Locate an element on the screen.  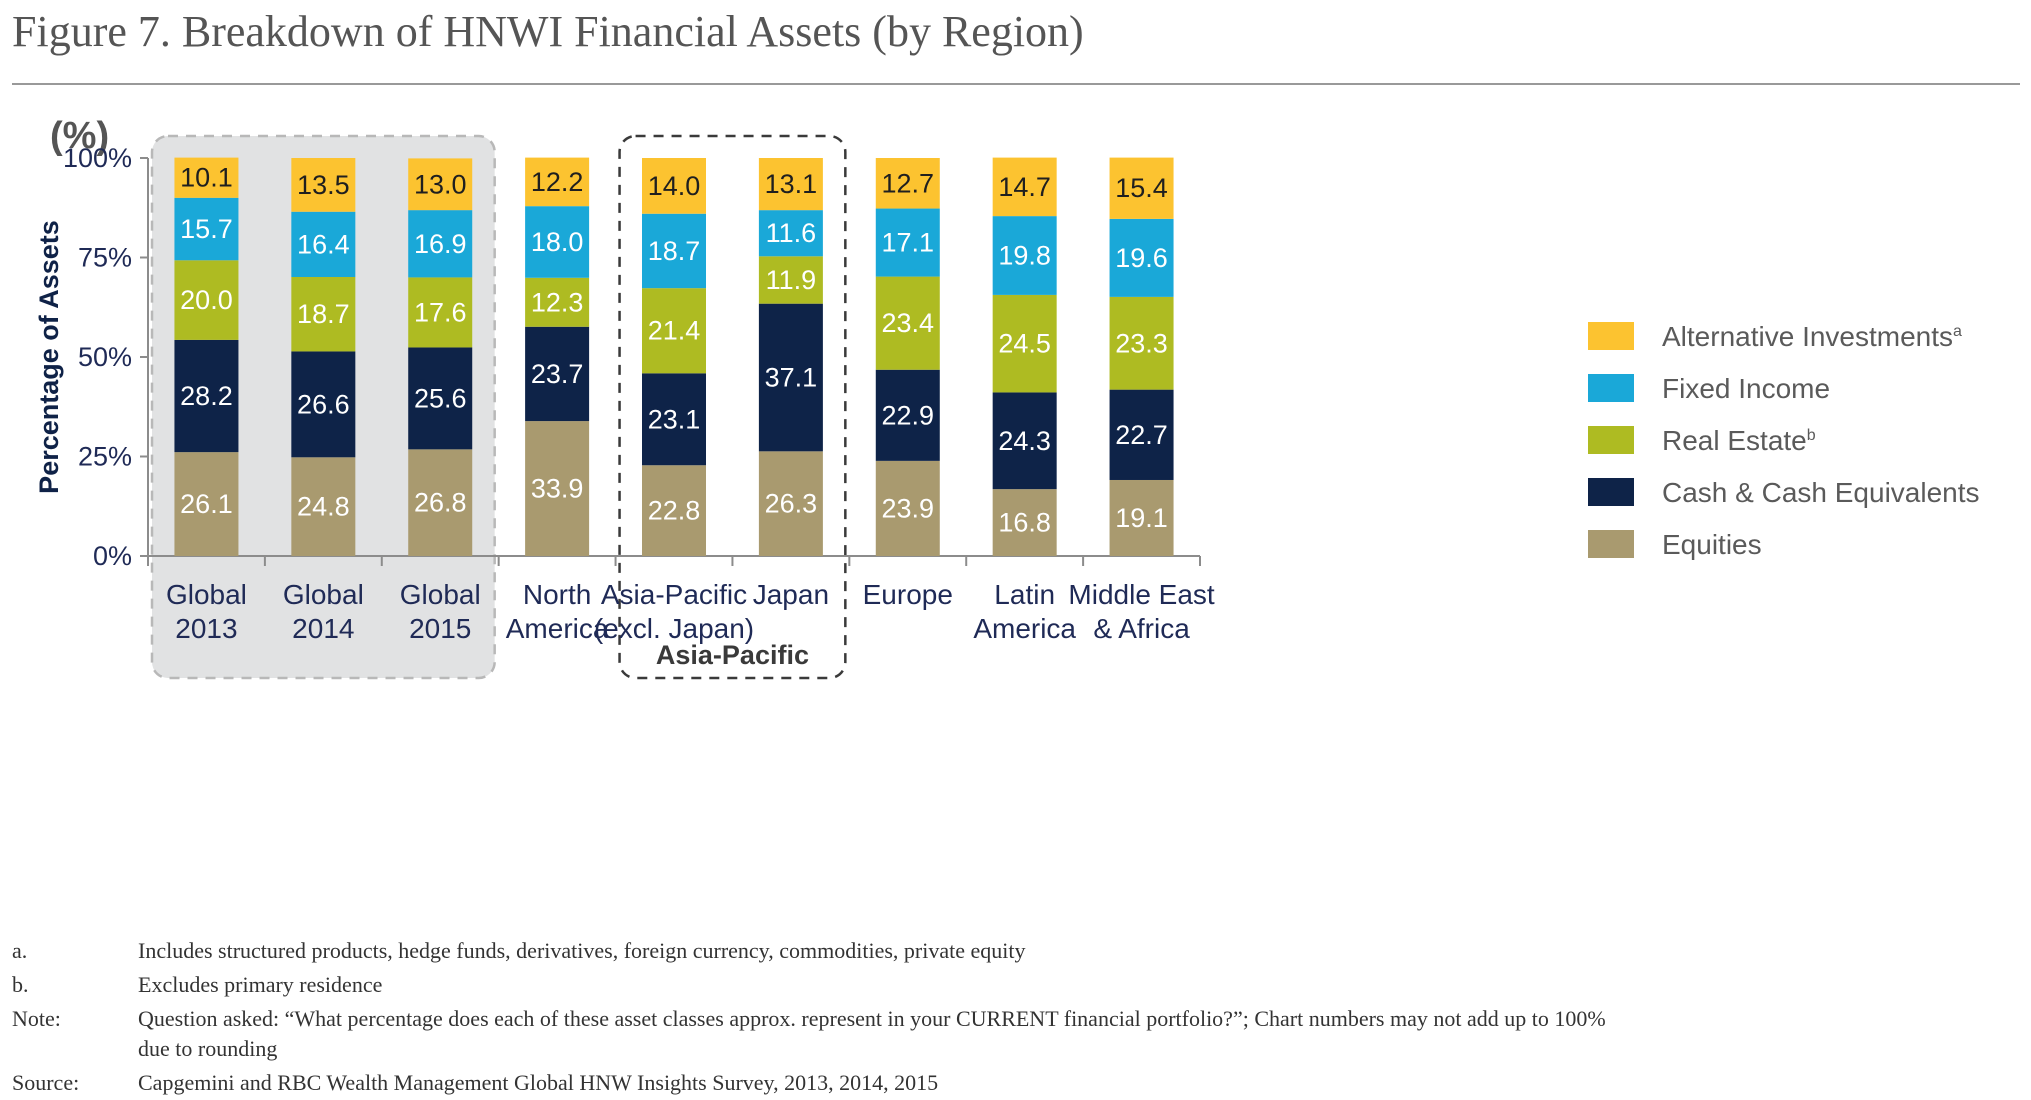
data-label: 17.6 is located at coordinates (440, 312).